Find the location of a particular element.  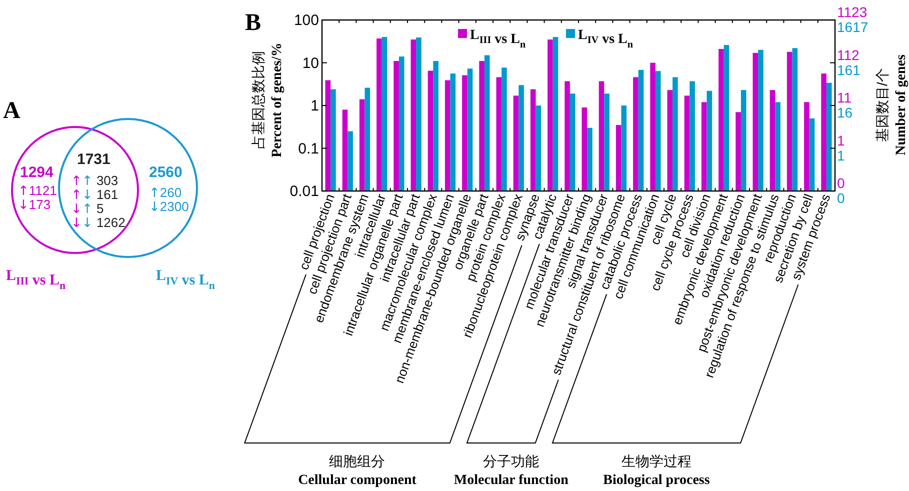

text: A is located at coordinates (12, 111).